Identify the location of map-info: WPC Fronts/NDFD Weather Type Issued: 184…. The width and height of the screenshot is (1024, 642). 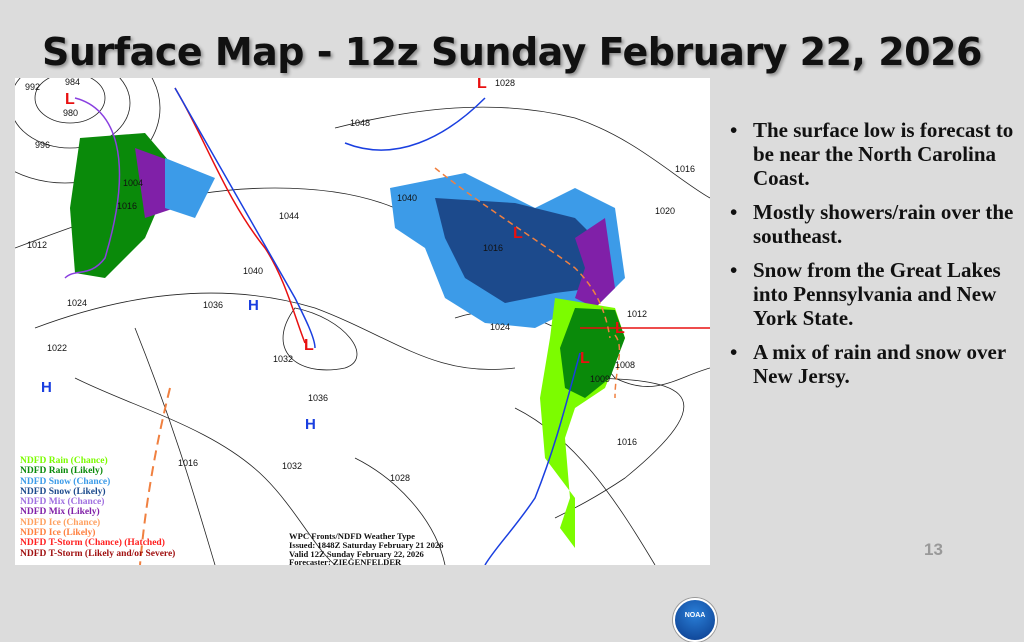
(366, 549).